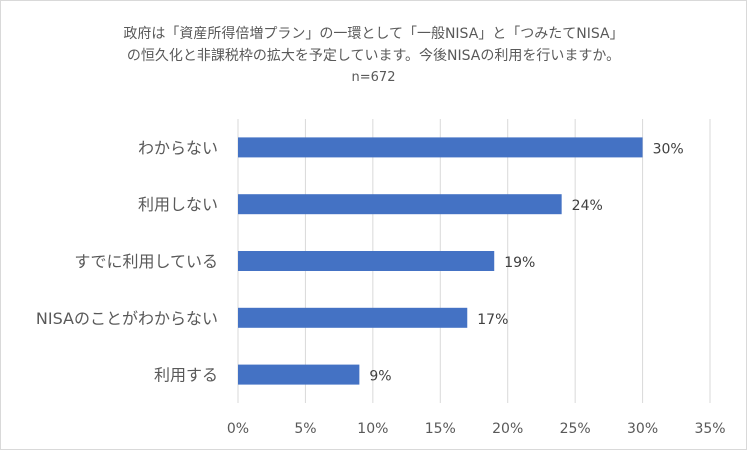 The image size is (747, 450). What do you see at coordinates (440, 429) in the screenshot?
I see `x-tick-label: 15%` at bounding box center [440, 429].